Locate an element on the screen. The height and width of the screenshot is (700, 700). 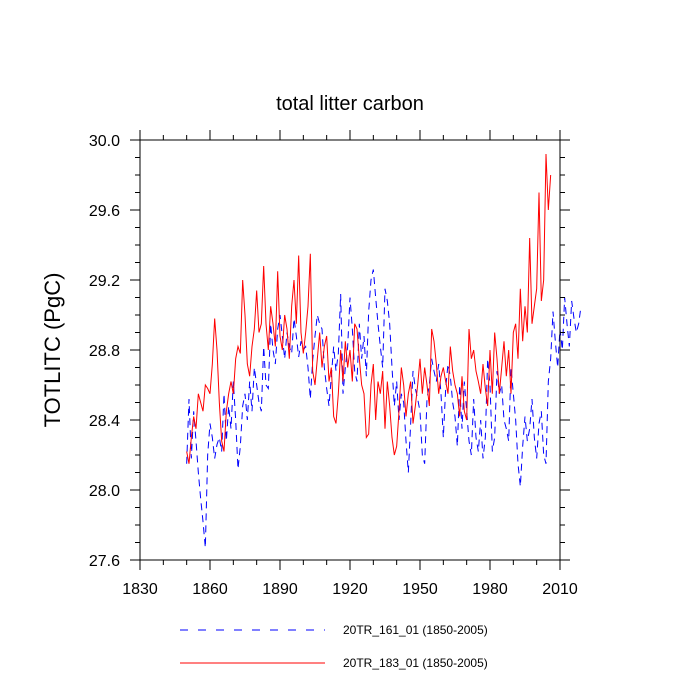
x-tick-label: 1830 is located at coordinates (140, 589).